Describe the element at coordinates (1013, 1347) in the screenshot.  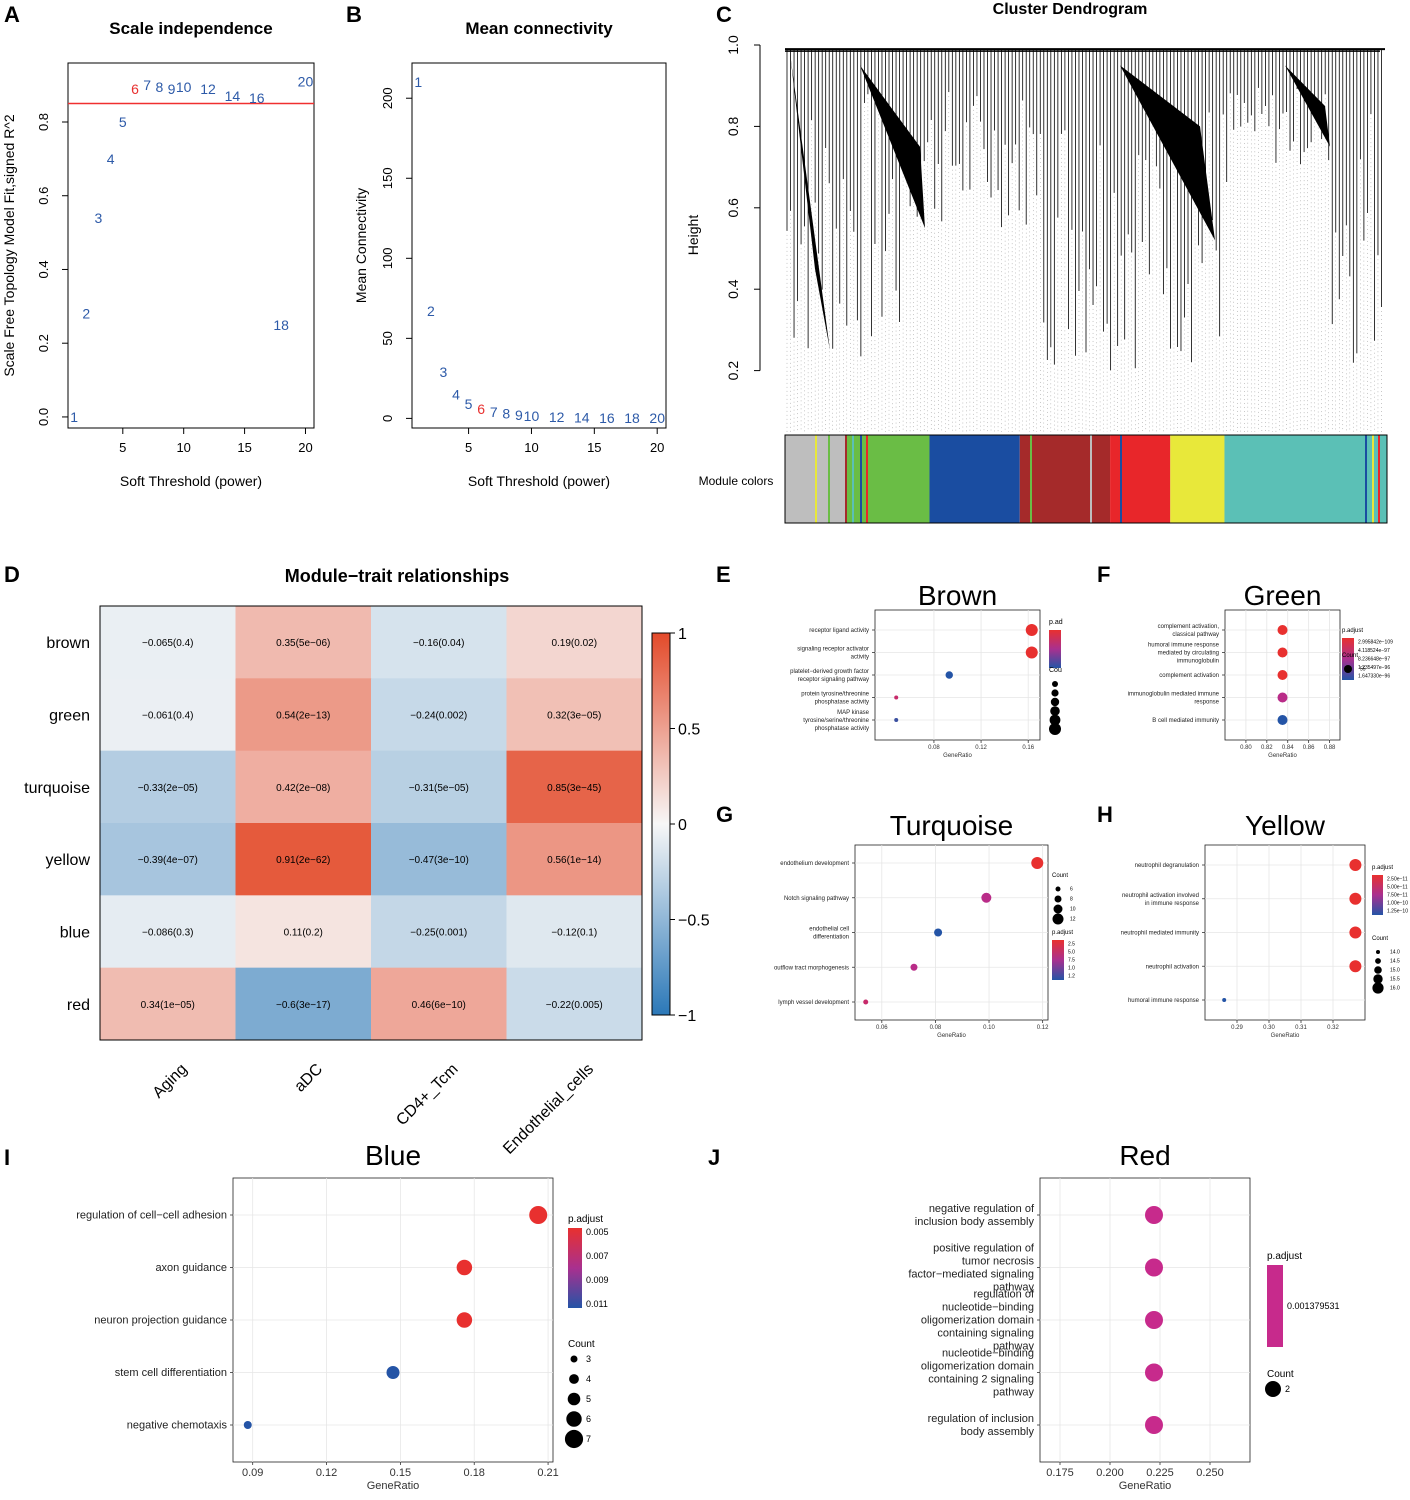
I see `term-label: pathway` at that location.